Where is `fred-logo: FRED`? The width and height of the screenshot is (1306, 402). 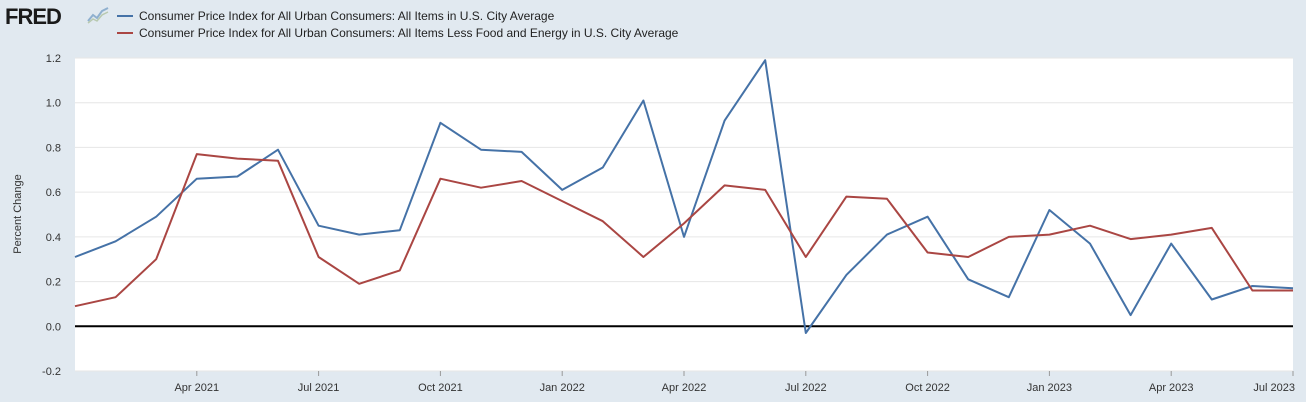
fred-logo: FRED is located at coordinates (33, 16).